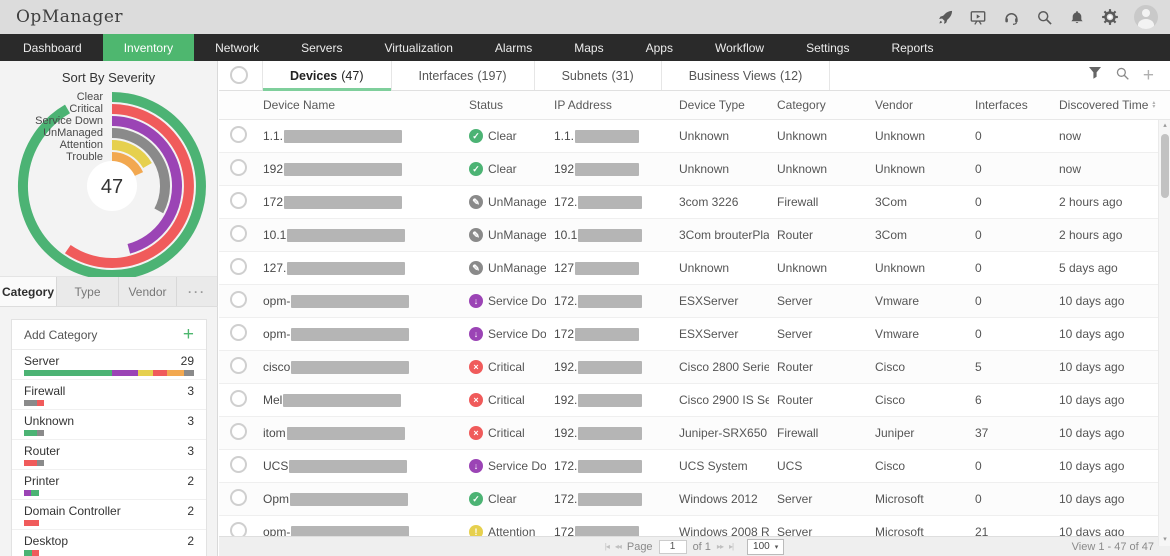  I want to click on device-name-cell: opm-, so click(358, 532).